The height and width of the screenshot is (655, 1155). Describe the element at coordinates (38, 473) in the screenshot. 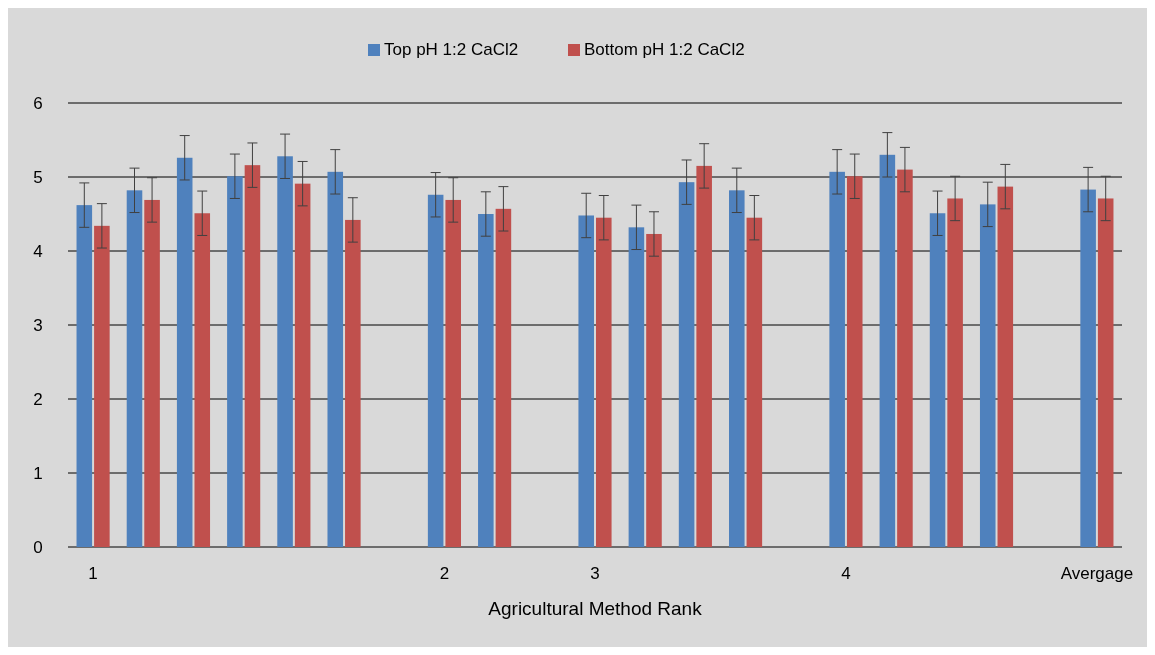

I see `y-tick-label: 1` at that location.